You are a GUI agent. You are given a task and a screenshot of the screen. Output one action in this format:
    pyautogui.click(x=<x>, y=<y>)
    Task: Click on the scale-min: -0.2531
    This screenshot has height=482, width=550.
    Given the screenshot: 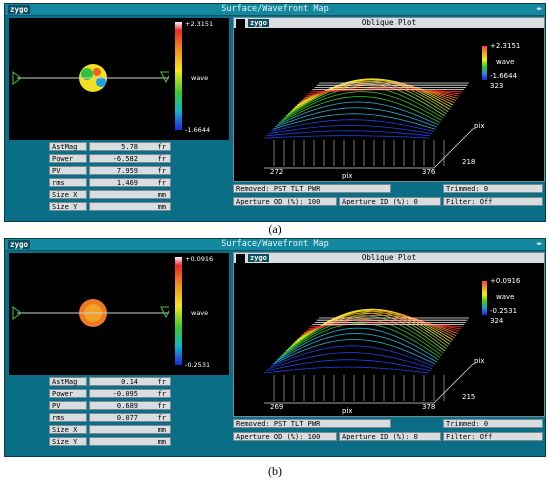 What is the action you would take?
    pyautogui.click(x=198, y=365)
    